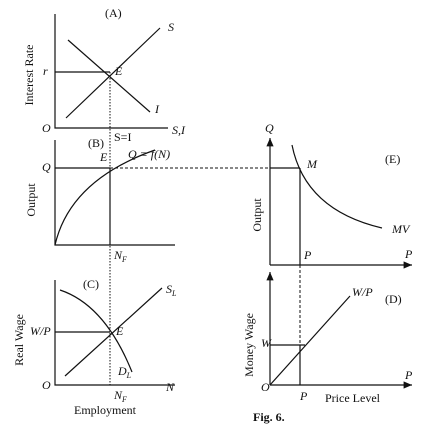  I want to click on label: M, so click(312, 164).